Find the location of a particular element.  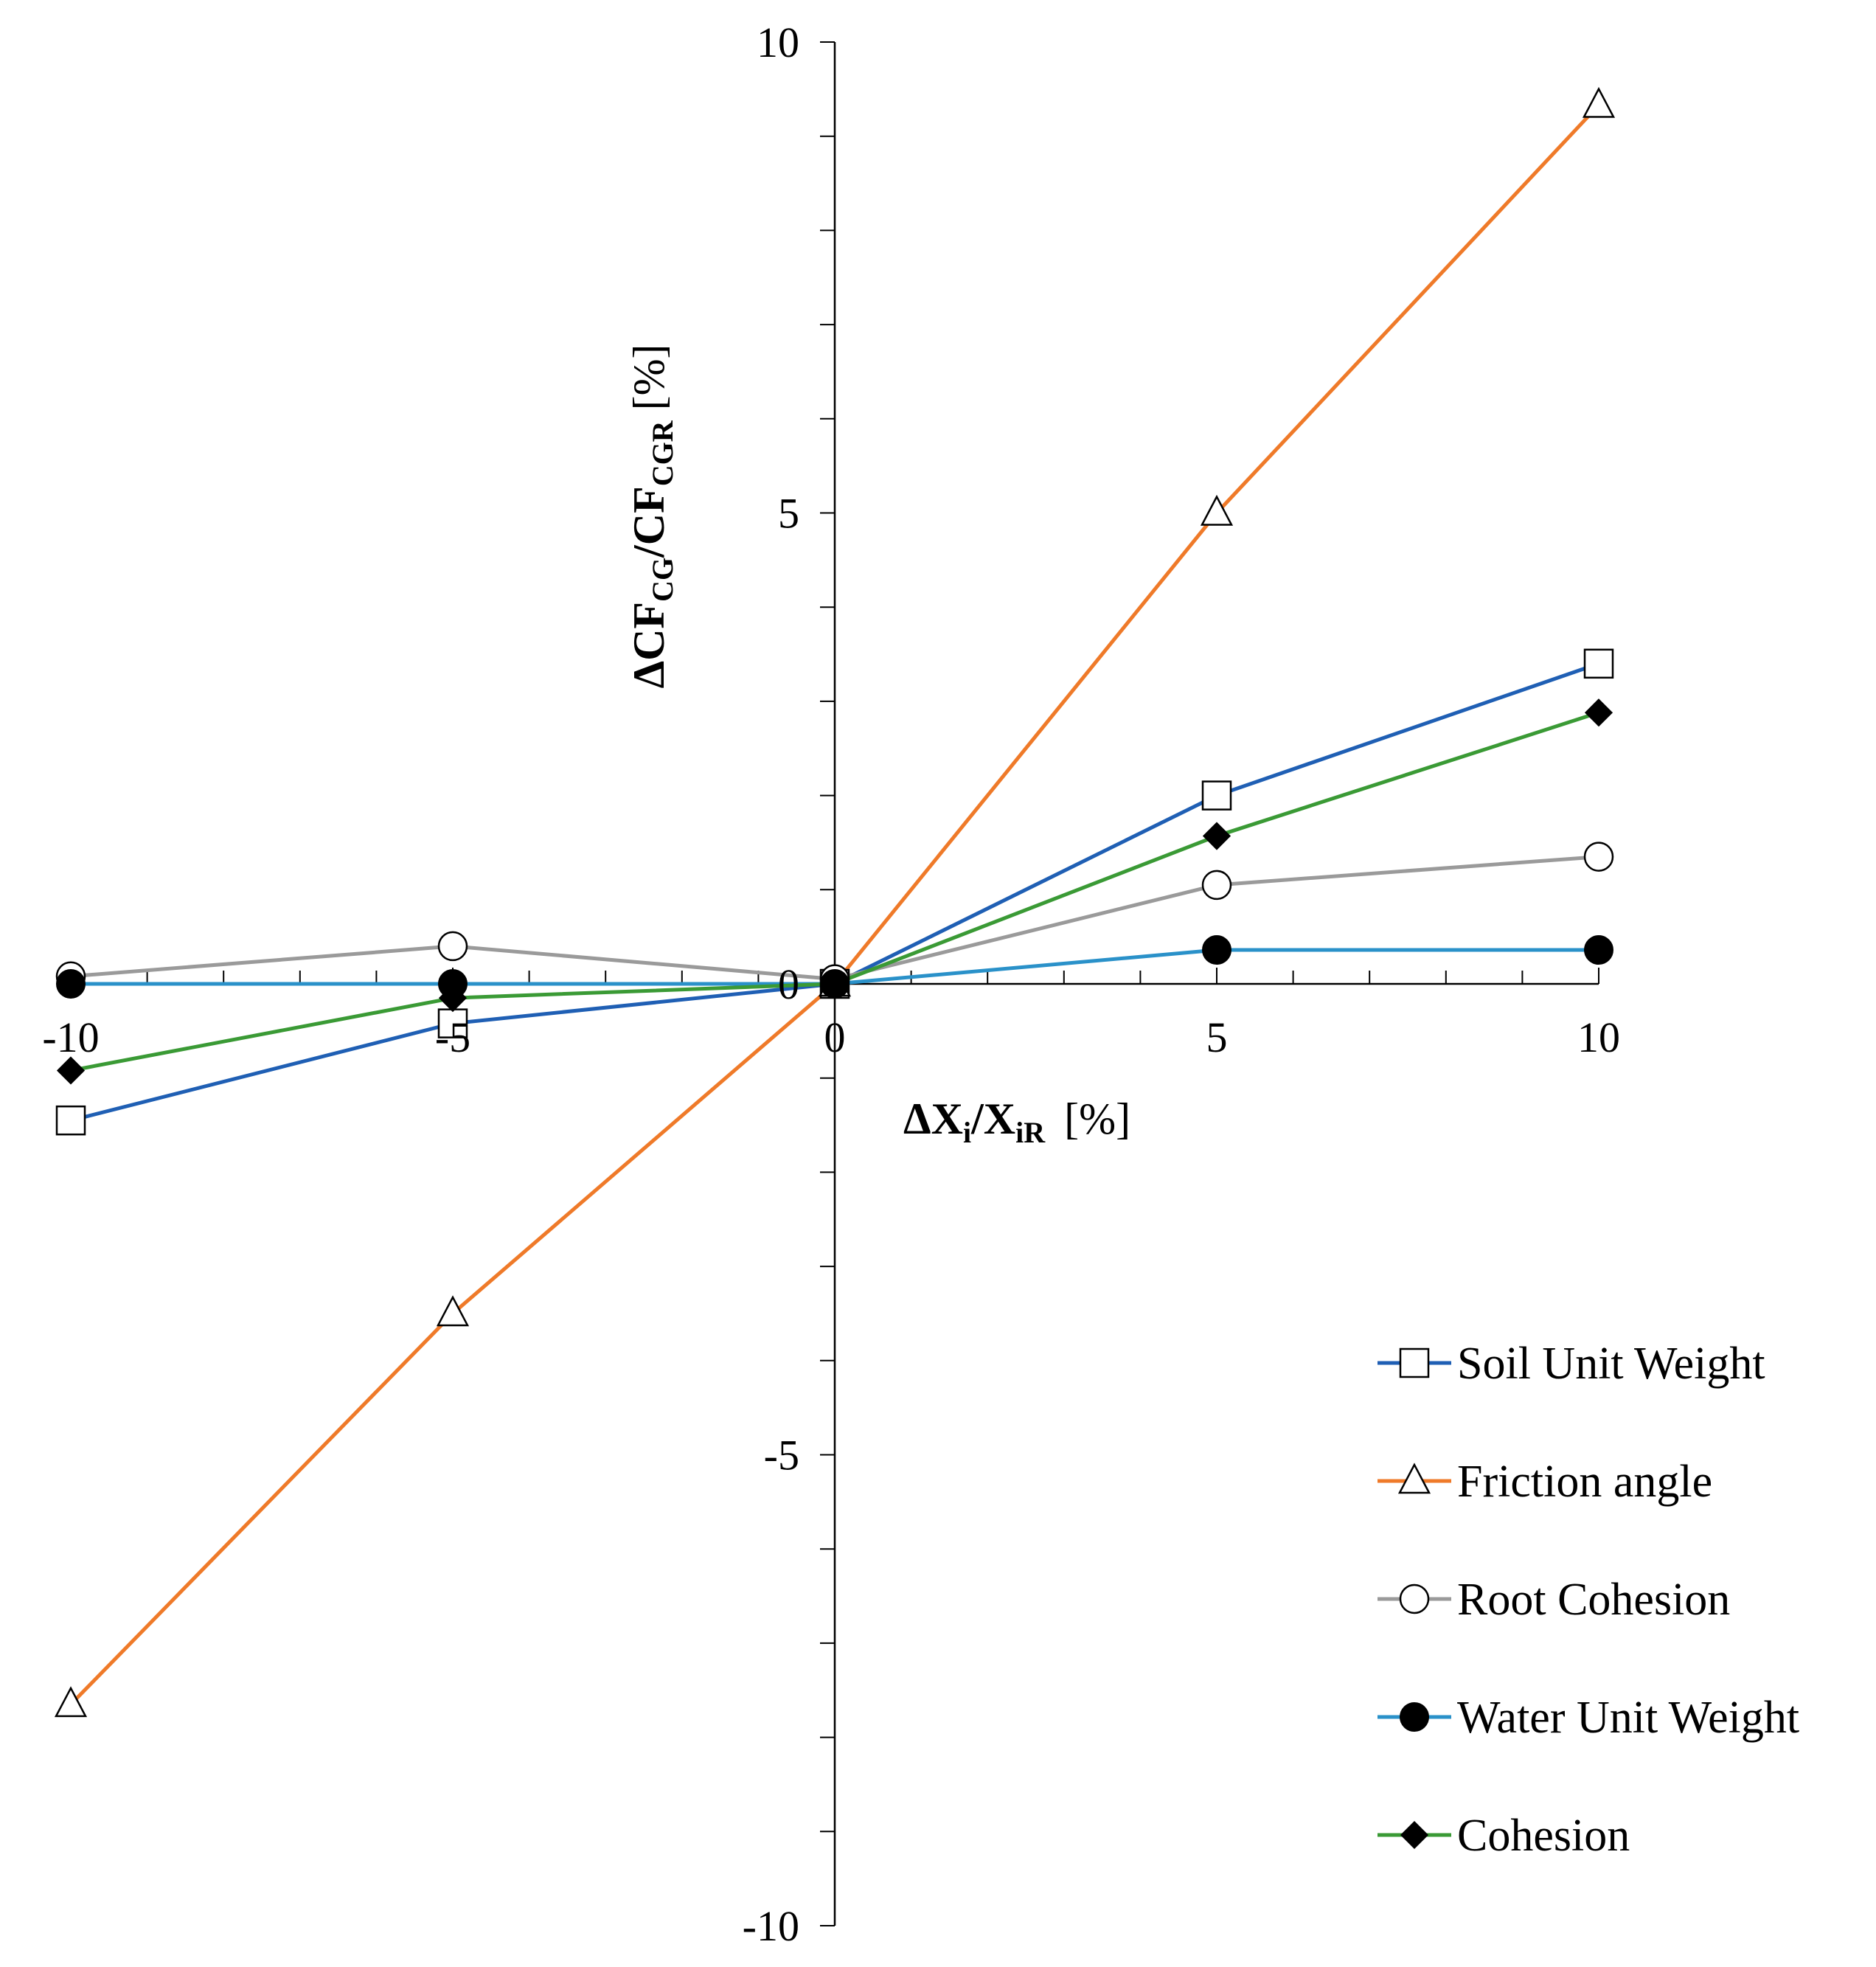

legend-item-root-cohesion: Root Cohesion is located at coordinates (1554, 1600).